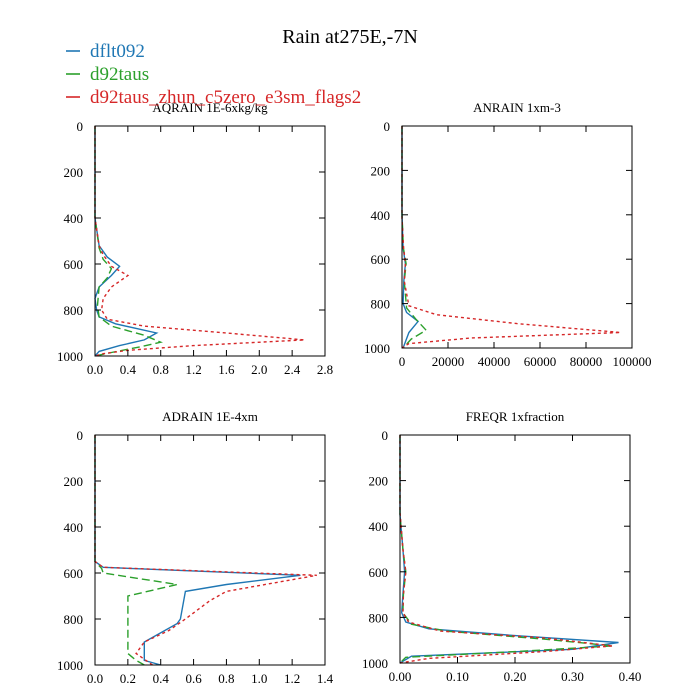  Describe the element at coordinates (448, 361) in the screenshot. I see `x-tick-label: 20000` at that location.